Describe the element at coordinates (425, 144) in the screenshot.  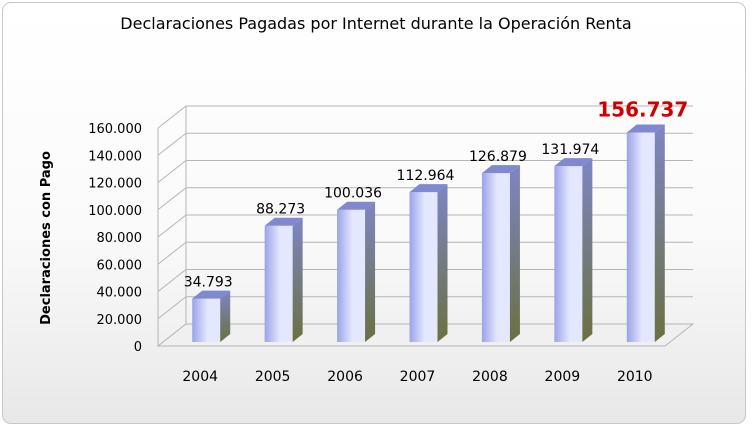
I see `gridline` at that location.